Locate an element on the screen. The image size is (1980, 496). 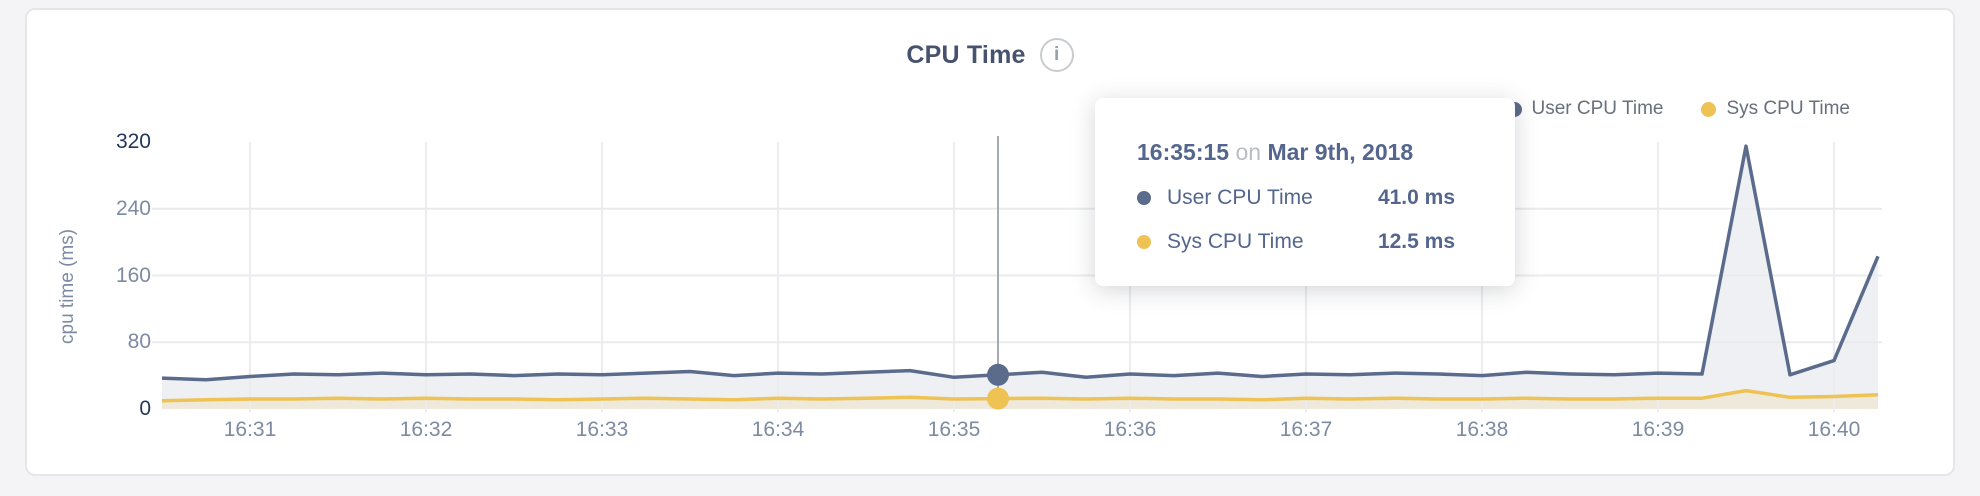
tooltip-timestamp: 16:35:15 on Mar 9th, 2018 is located at coordinates (1296, 152).